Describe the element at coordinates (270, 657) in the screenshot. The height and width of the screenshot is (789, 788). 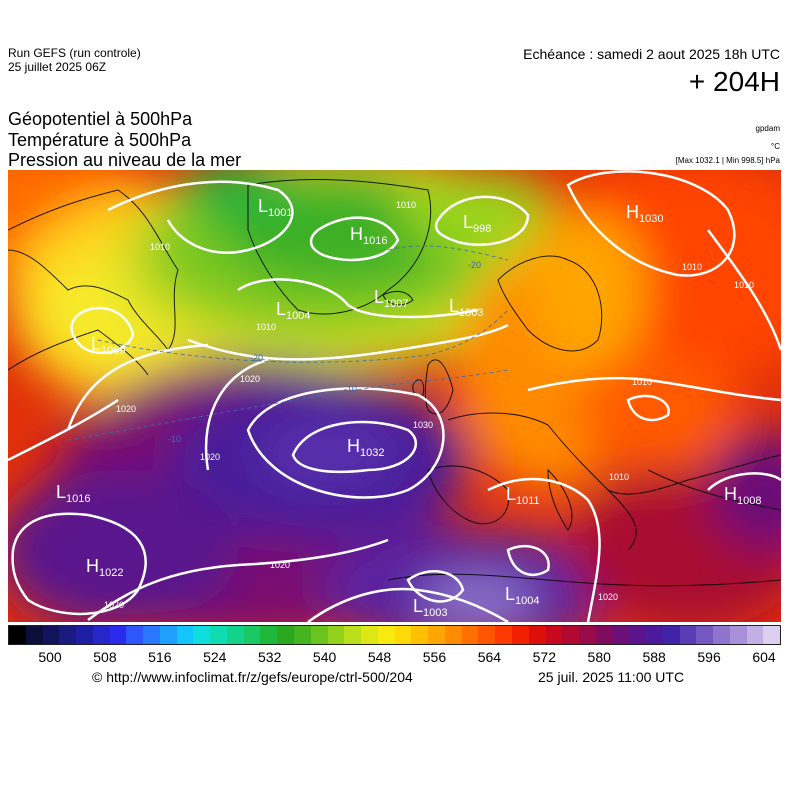
I see `colorbar-tick-label: 532` at that location.